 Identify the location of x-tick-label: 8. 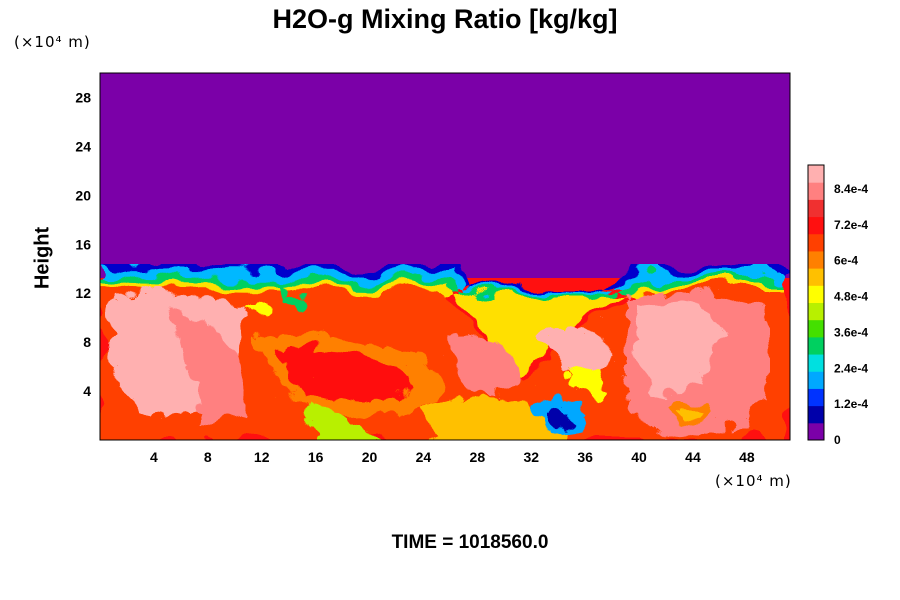
(208, 457).